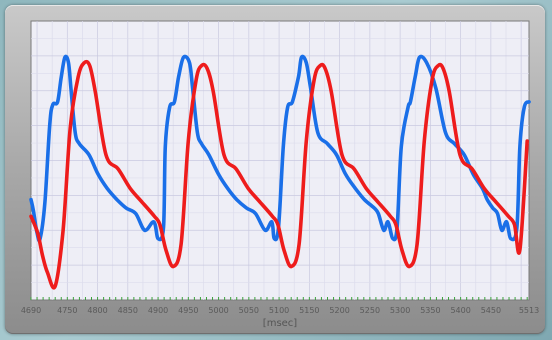 This screenshot has width=552, height=340. What do you see at coordinates (280, 323) in the screenshot?
I see `x-axis-label: [msec]` at bounding box center [280, 323].